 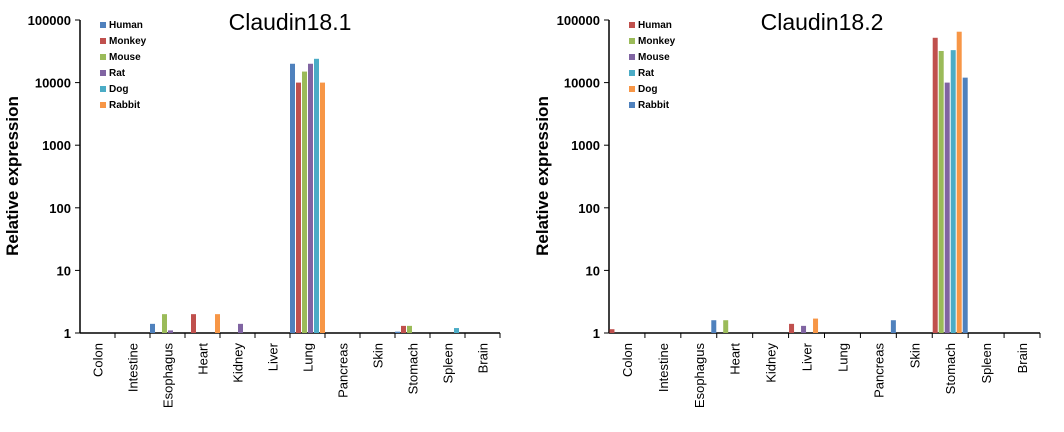 What do you see at coordinates (612, 331) in the screenshot?
I see `bar-human-colon` at bounding box center [612, 331].